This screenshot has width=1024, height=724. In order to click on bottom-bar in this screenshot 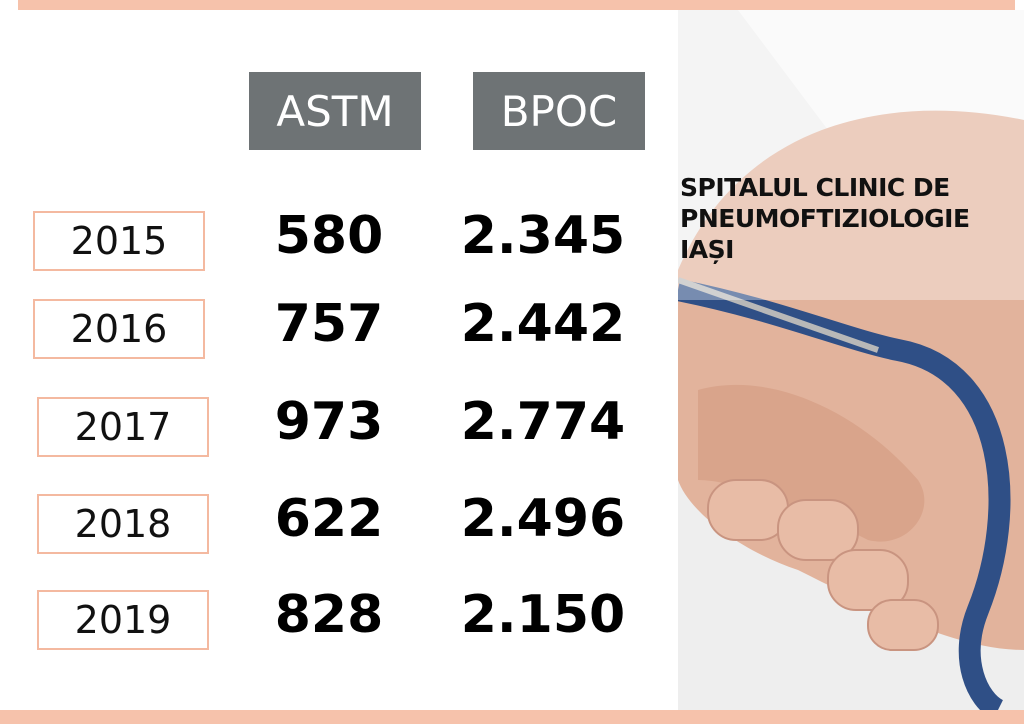, I will do `click(512, 717)`.